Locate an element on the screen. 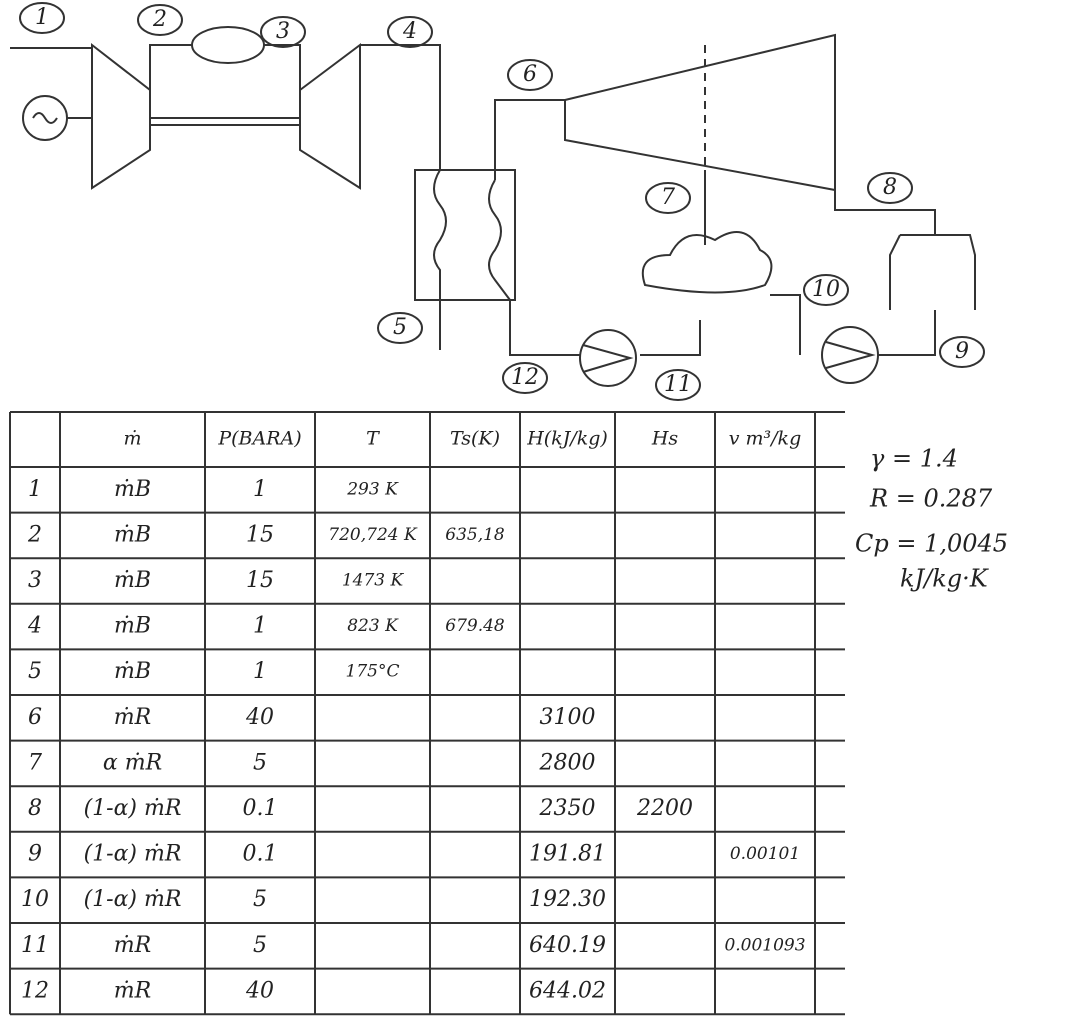 Image resolution: width=1077 pixels, height=1017 pixels. constant: γ = 1.4 is located at coordinates (914, 459).